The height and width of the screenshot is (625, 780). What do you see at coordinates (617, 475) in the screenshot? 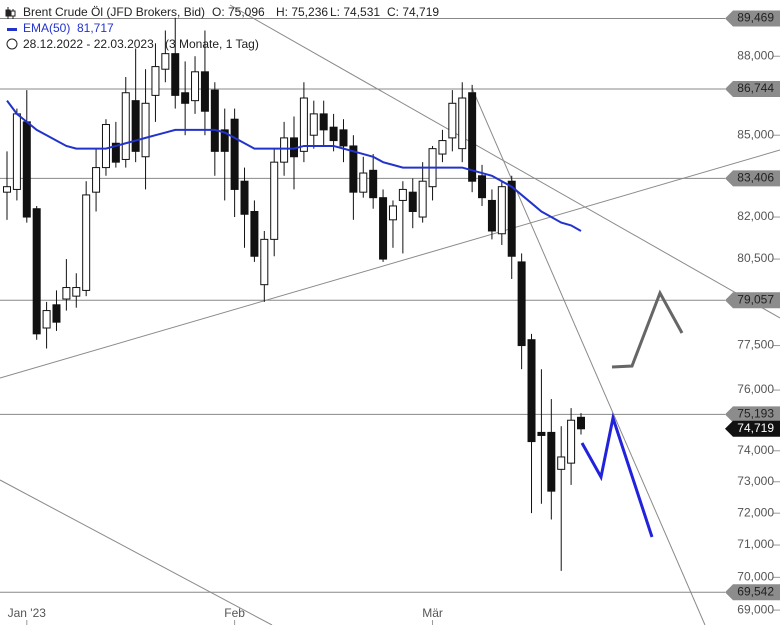
I see `projection-blue` at bounding box center [617, 475].